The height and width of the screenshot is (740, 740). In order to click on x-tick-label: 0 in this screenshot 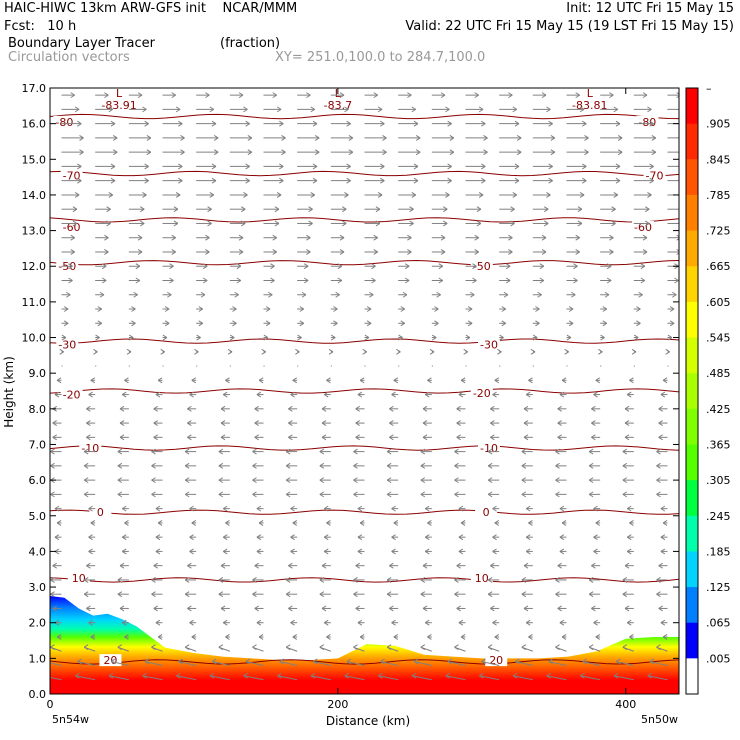, I will do `click(50, 704)`.